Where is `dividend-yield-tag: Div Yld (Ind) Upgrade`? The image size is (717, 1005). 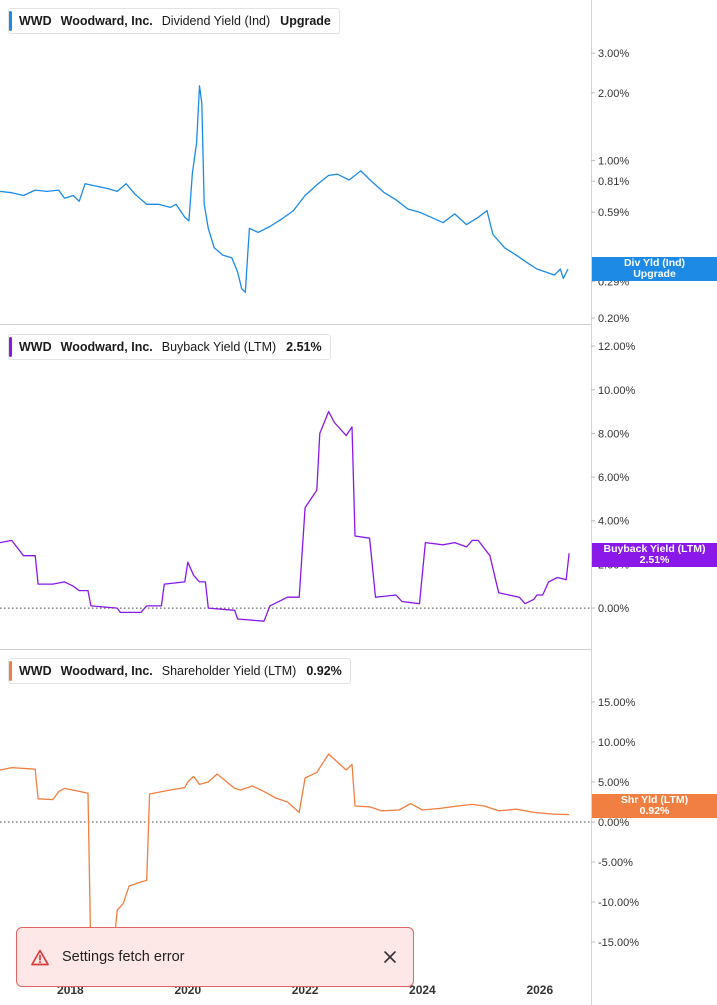
dividend-yield-tag: Div Yld (Ind) Upgrade is located at coordinates (654, 269).